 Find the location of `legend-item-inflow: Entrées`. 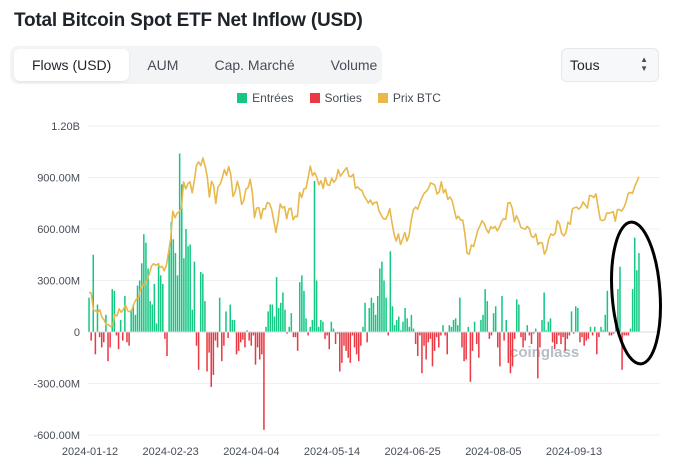

legend-item-inflow: Entrées is located at coordinates (265, 98).